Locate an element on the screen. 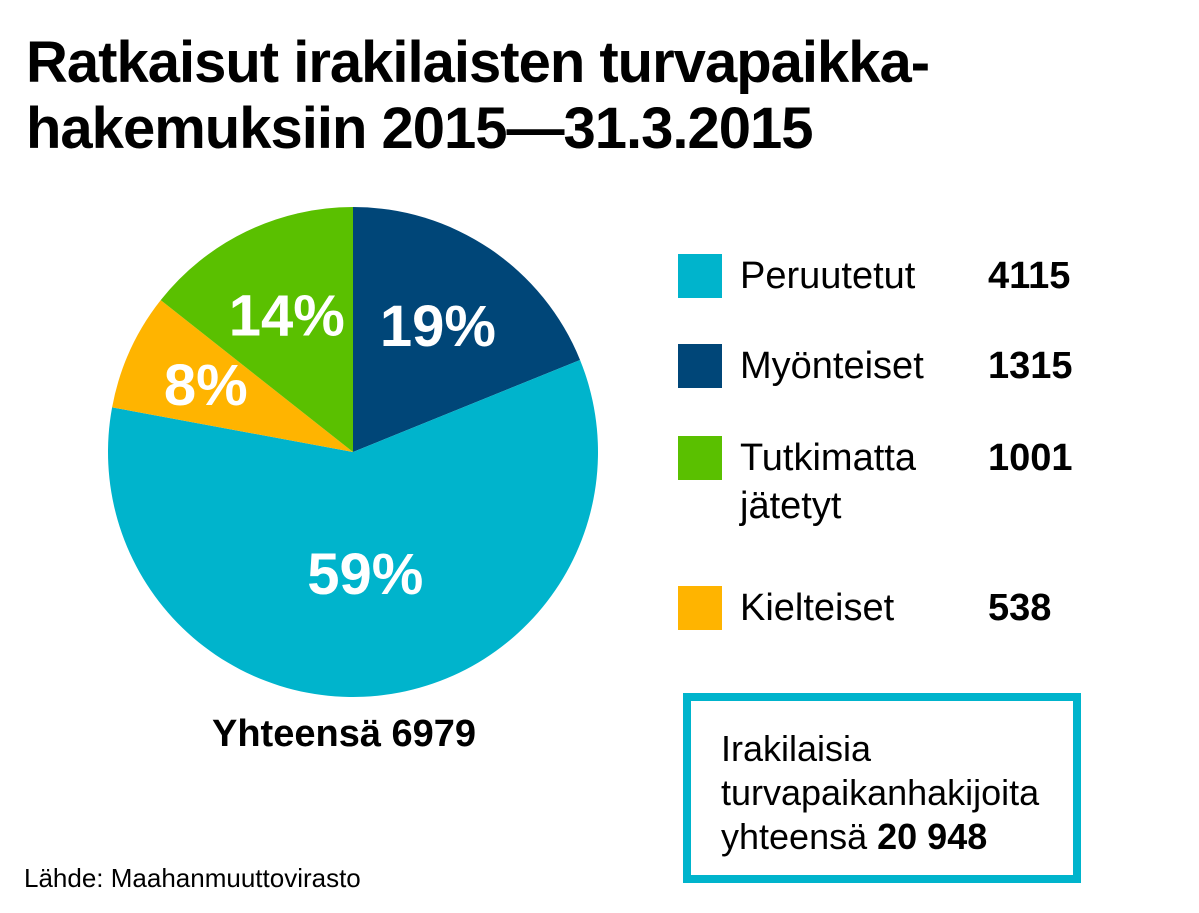  pie-slice-kielteiset is located at coordinates (232, 376).